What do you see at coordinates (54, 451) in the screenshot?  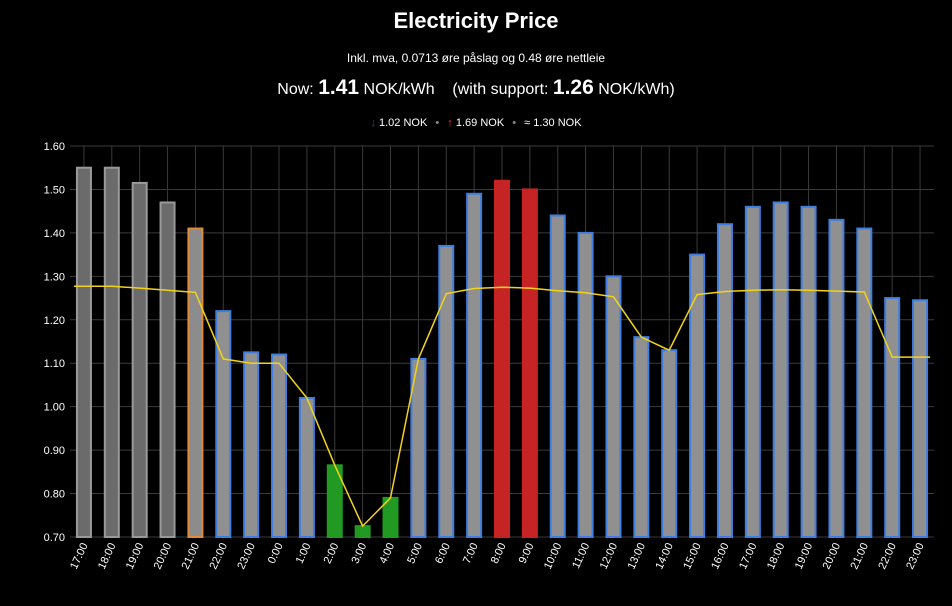 I see `y-tick-label: 0.90` at bounding box center [54, 451].